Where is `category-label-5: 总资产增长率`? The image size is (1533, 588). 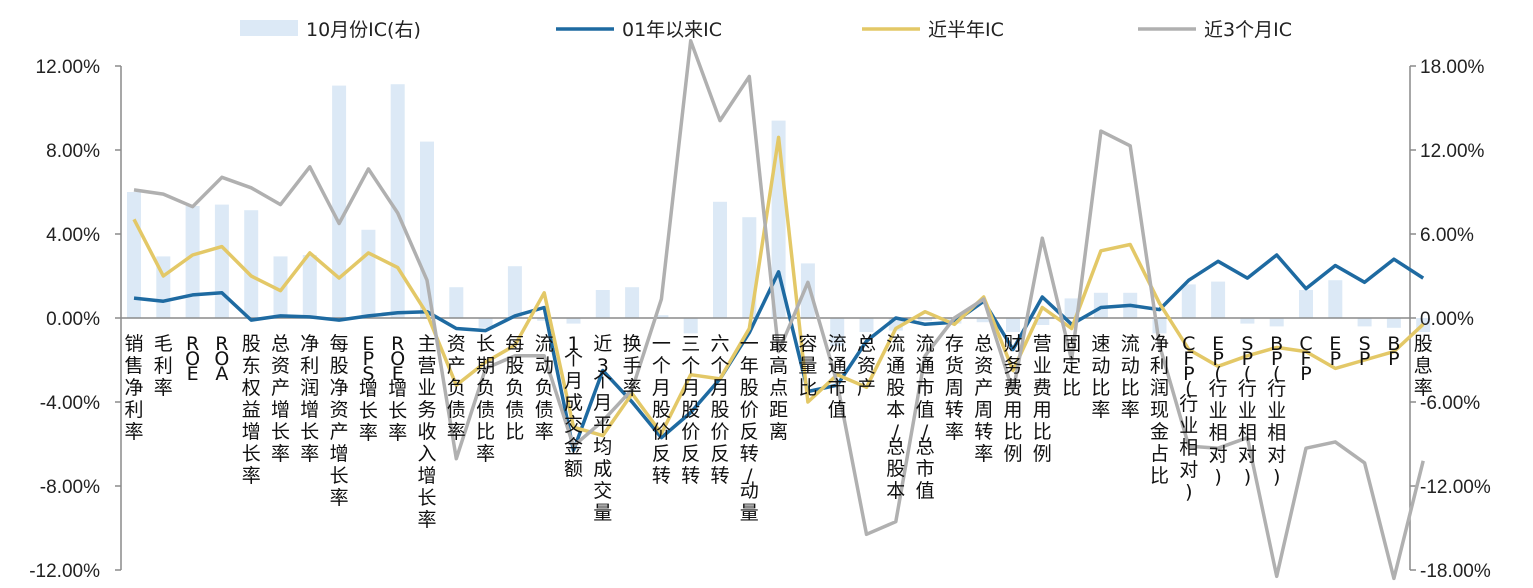
category-label-5: 总资产增长率 is located at coordinates (280, 399).